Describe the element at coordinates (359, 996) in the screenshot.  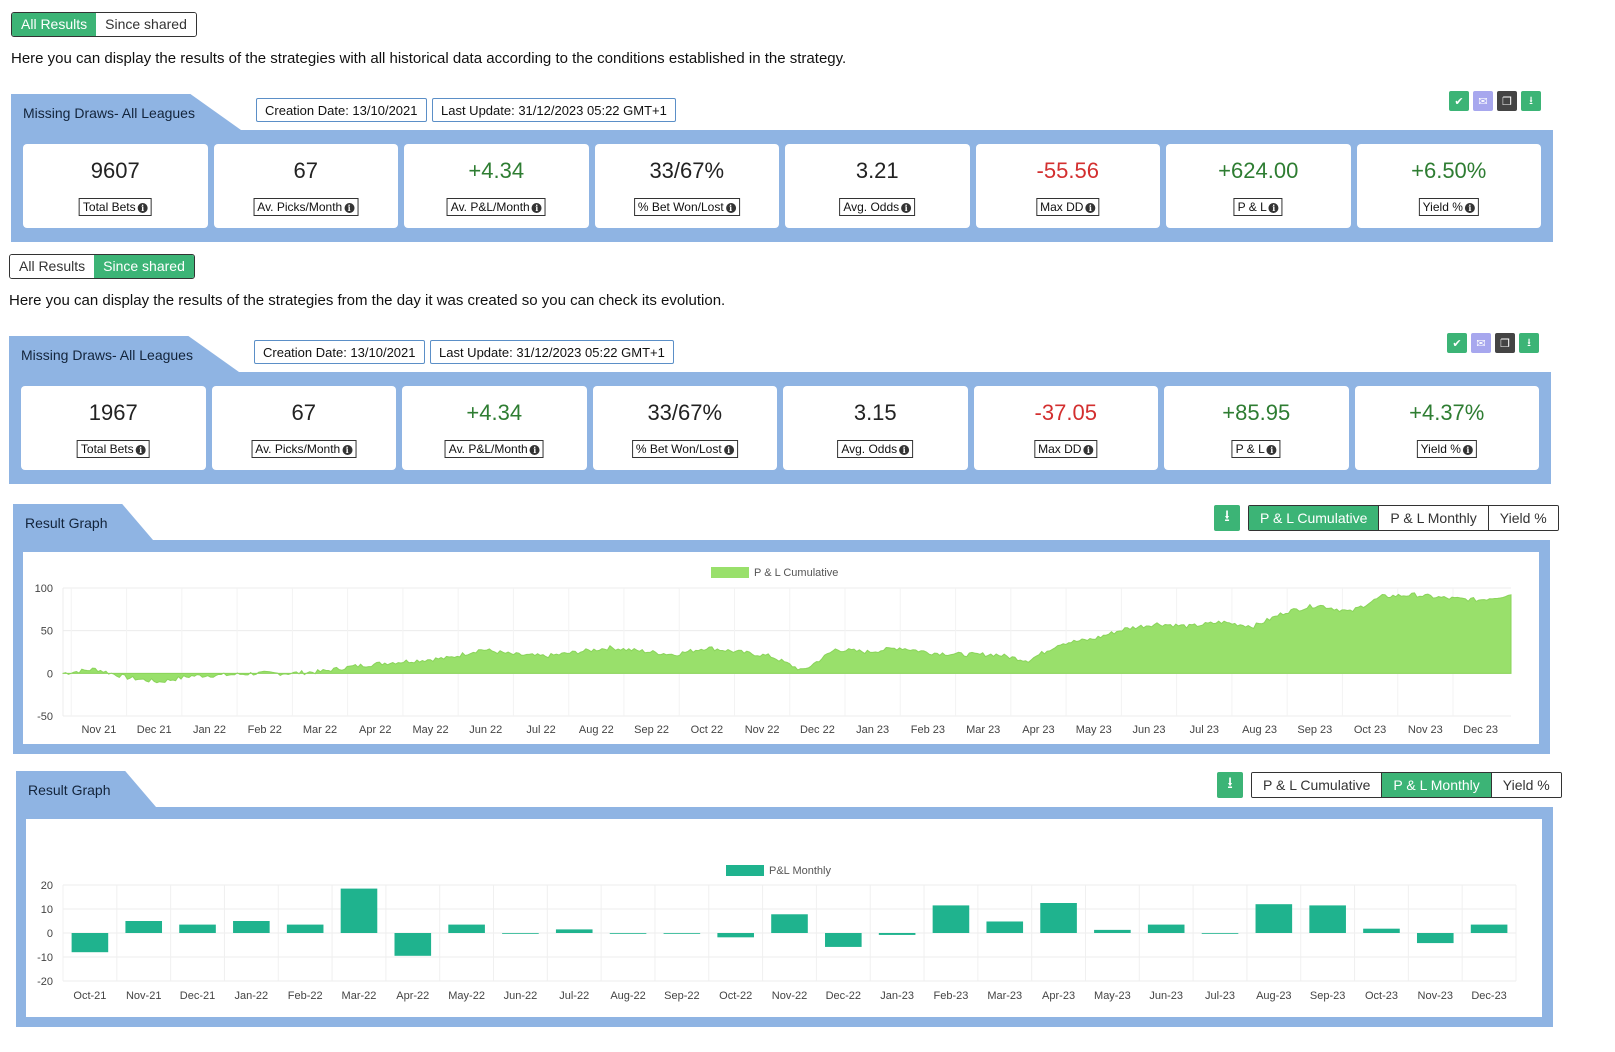
I see `x-tick-label: Mar-22` at that location.